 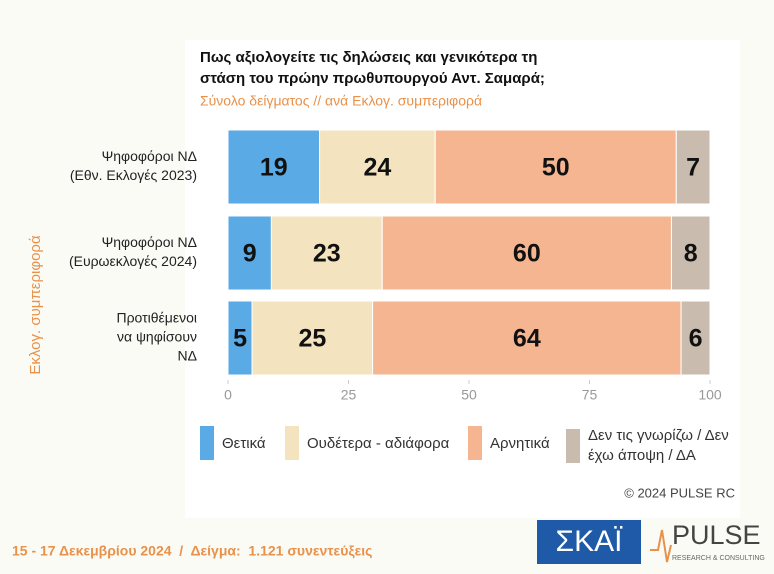 I want to click on legend-item: Θετικά, so click(x=233, y=443).